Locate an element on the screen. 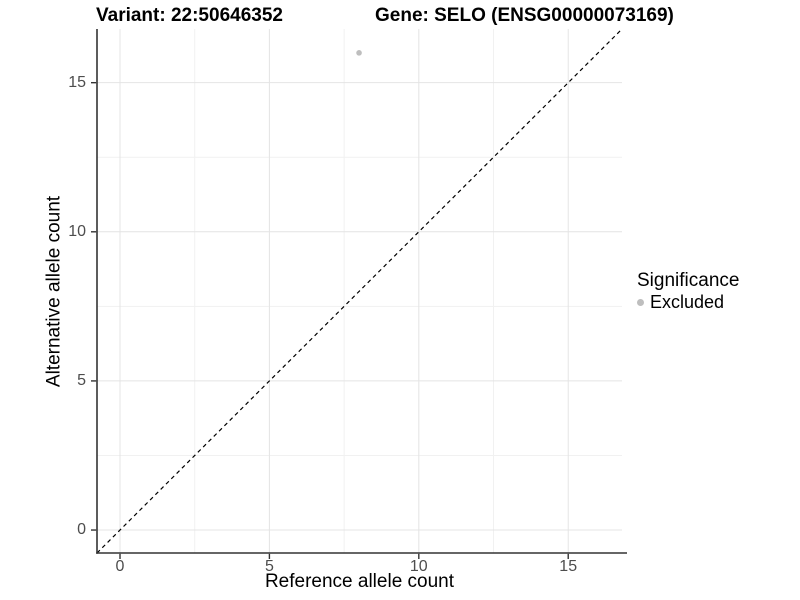 Image resolution: width=800 pixels, height=600 pixels. y-axis-title: Alternative allele count is located at coordinates (54, 291).